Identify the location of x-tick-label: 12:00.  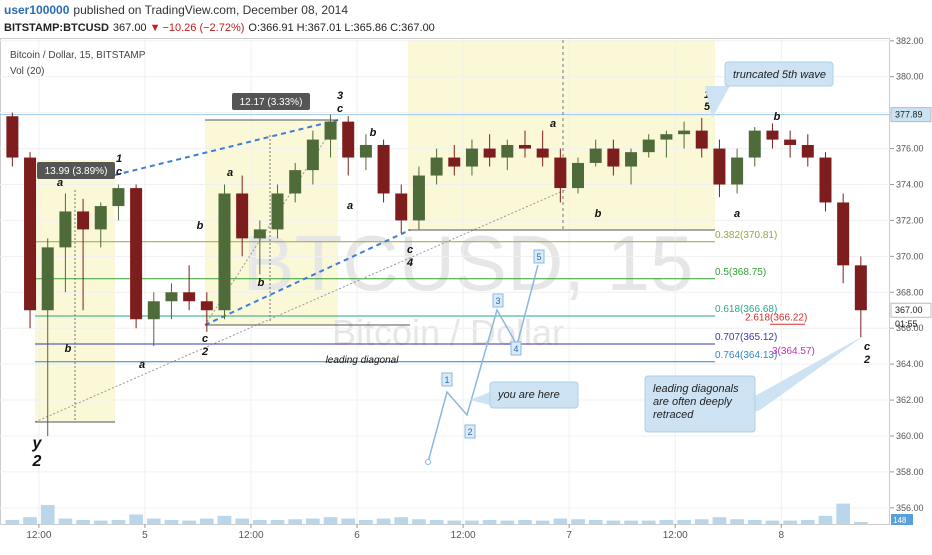
(675, 535).